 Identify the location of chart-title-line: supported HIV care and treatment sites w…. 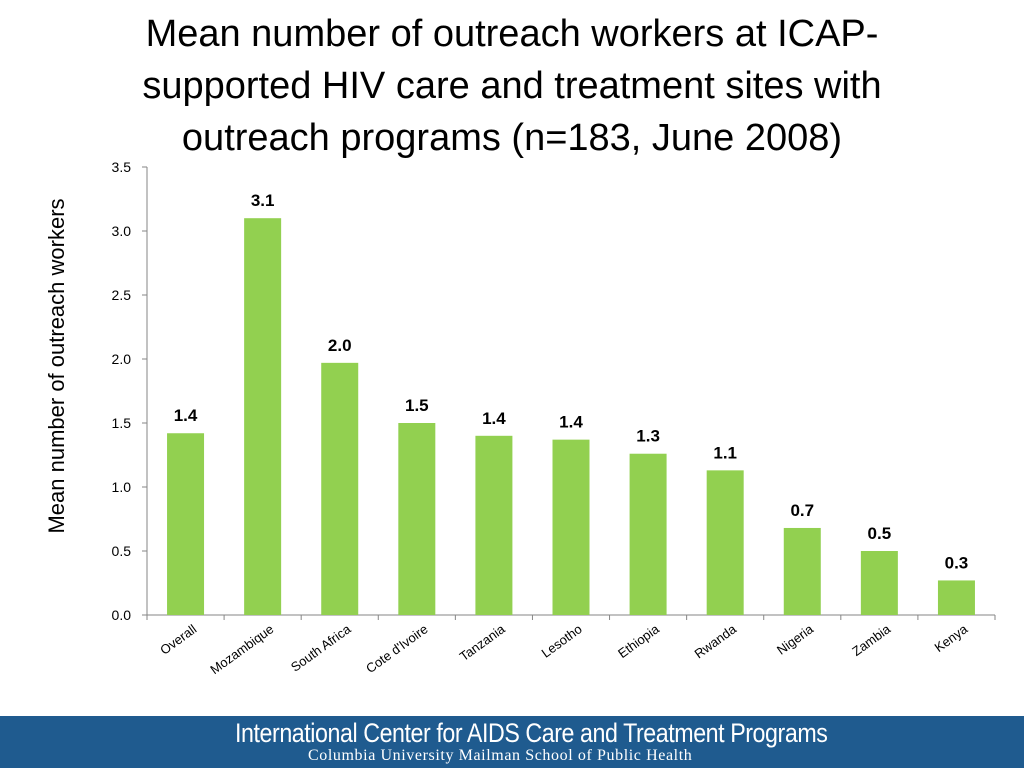
(512, 86).